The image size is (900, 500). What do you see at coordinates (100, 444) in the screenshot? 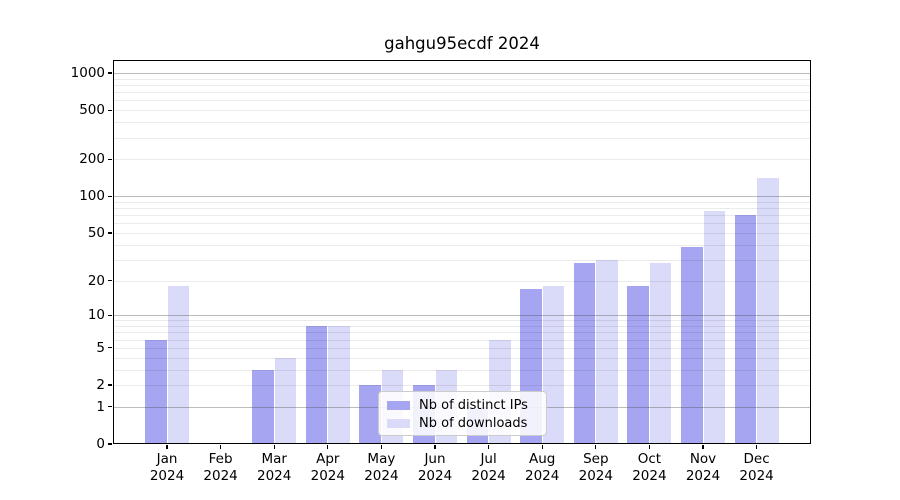
I see `y-tick-label: 0` at bounding box center [100, 444].